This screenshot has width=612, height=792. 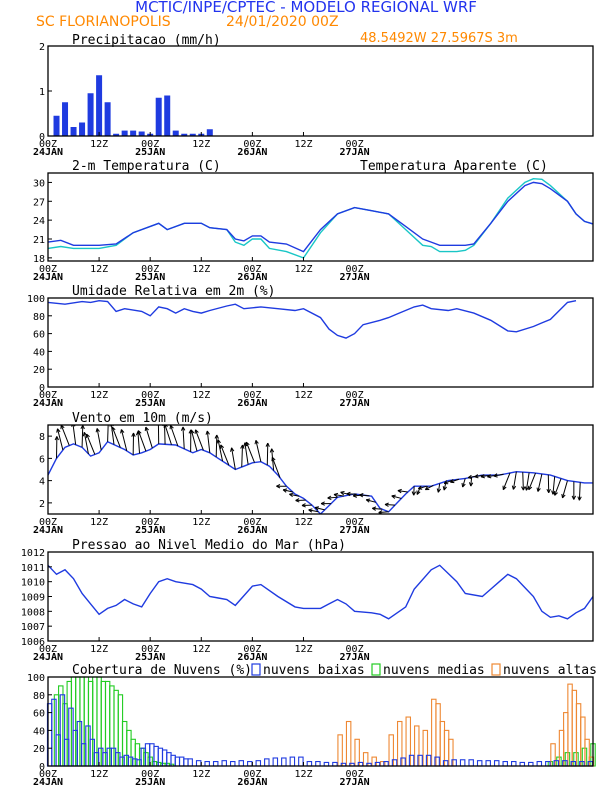 What do you see at coordinates (39, 183) in the screenshot?
I see `y-tick-label: 30` at bounding box center [39, 183].